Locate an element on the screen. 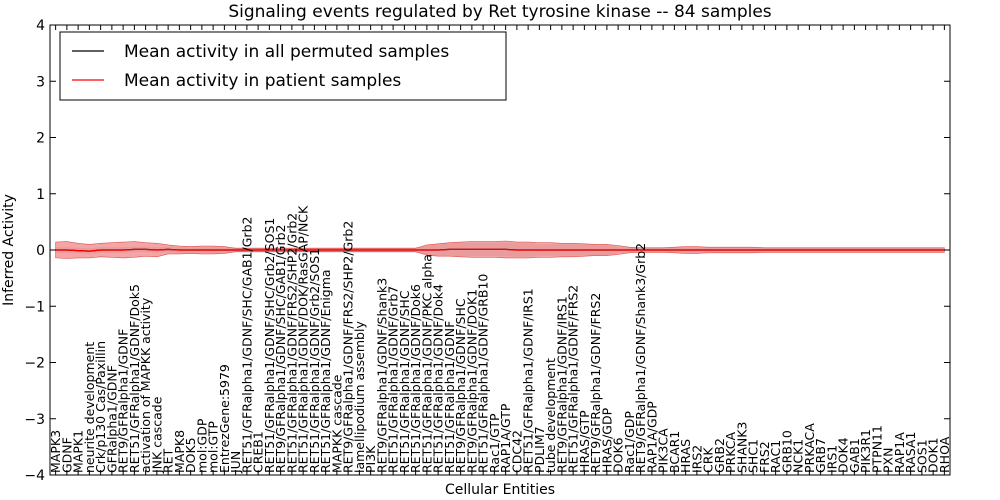 This screenshot has width=1000, height=500. x-category-label: lamellipodium assembly is located at coordinates (359, 397).